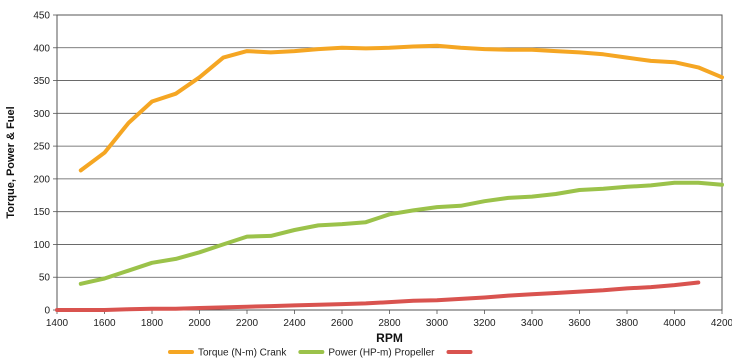 The height and width of the screenshot is (361, 732). Describe the element at coordinates (579, 323) in the screenshot. I see `x-tick-label: 3600` at that location.